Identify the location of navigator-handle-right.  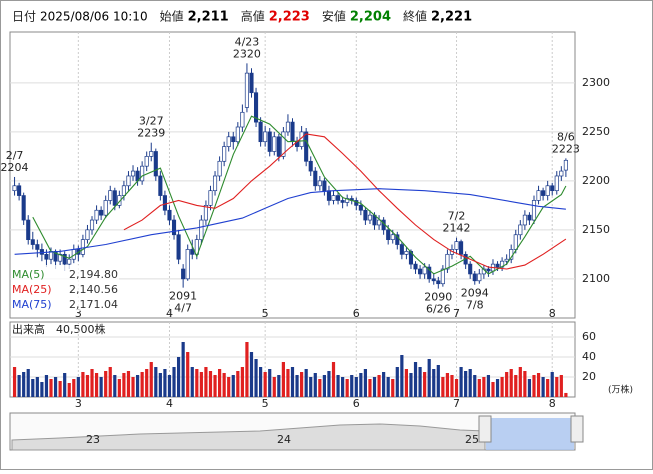
(577, 429).